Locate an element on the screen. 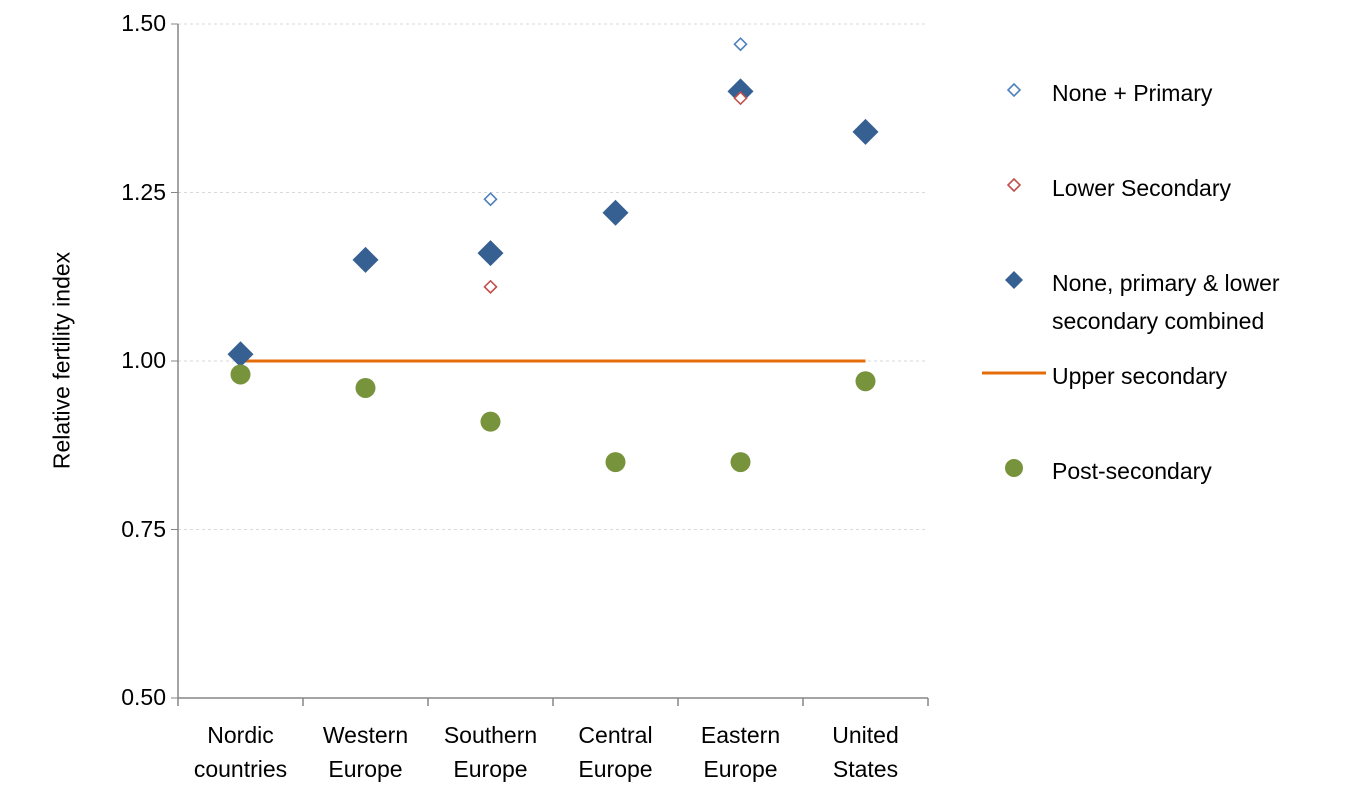  legend-label: Upper secondary is located at coordinates (1140, 376).